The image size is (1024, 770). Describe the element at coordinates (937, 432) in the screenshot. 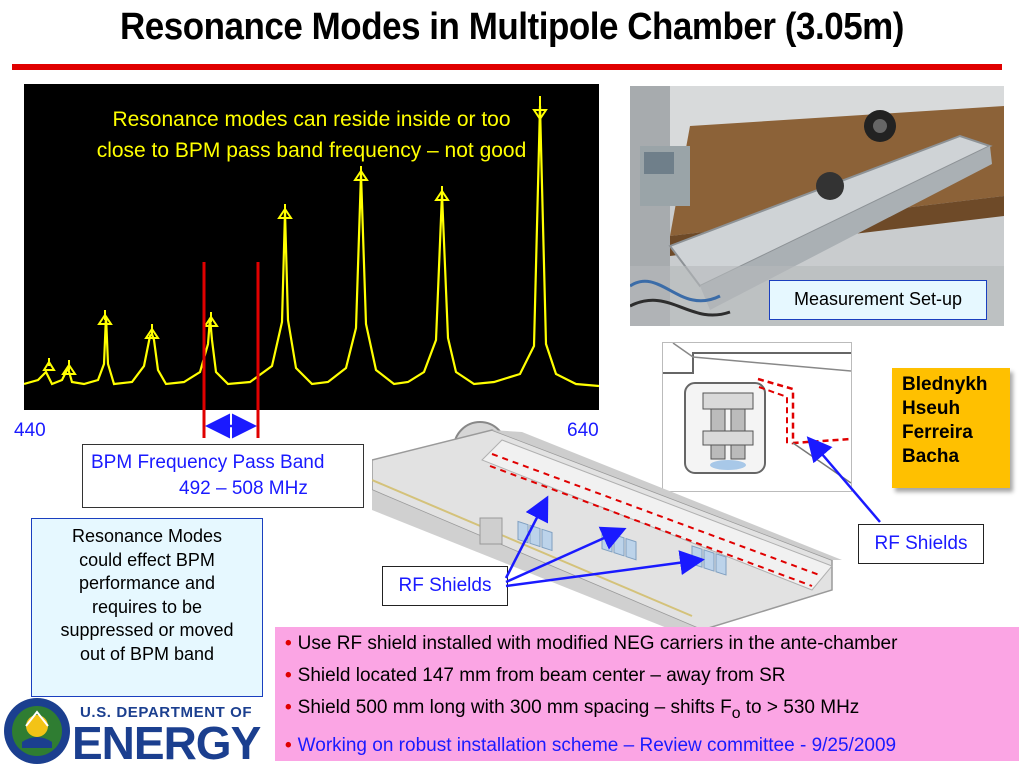

I see `author-name: Ferreira` at that location.